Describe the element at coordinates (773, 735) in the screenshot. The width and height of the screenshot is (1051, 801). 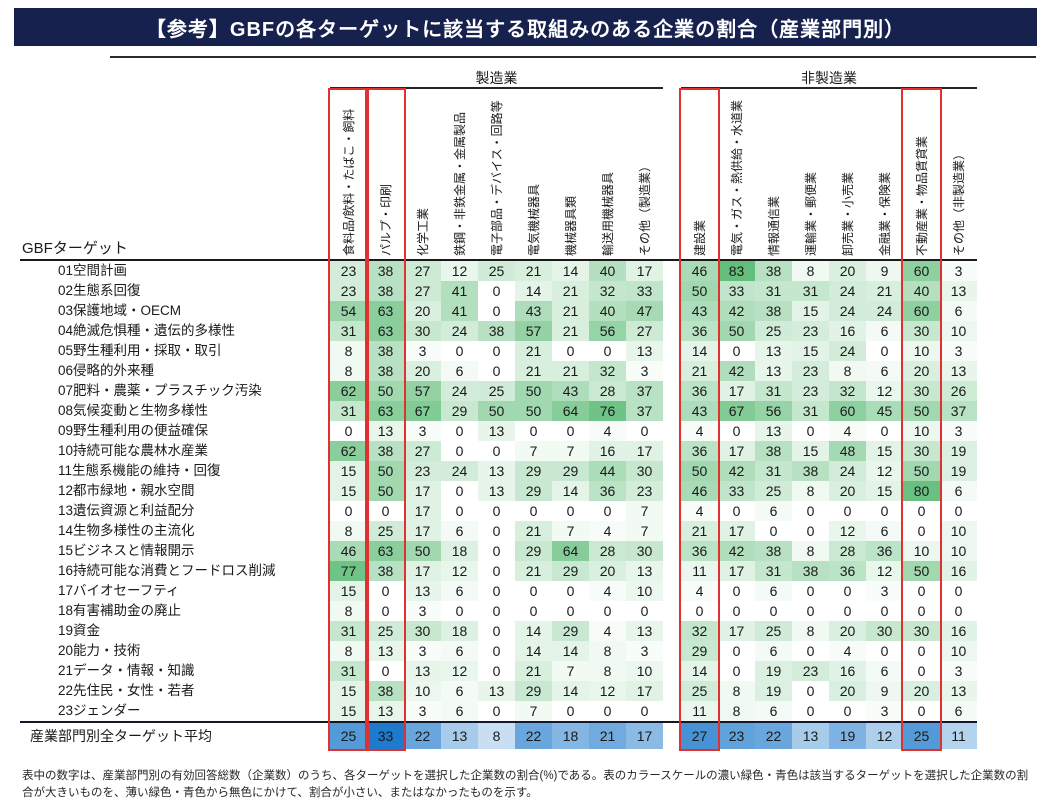
I see `average-value-cell: 22` at that location.